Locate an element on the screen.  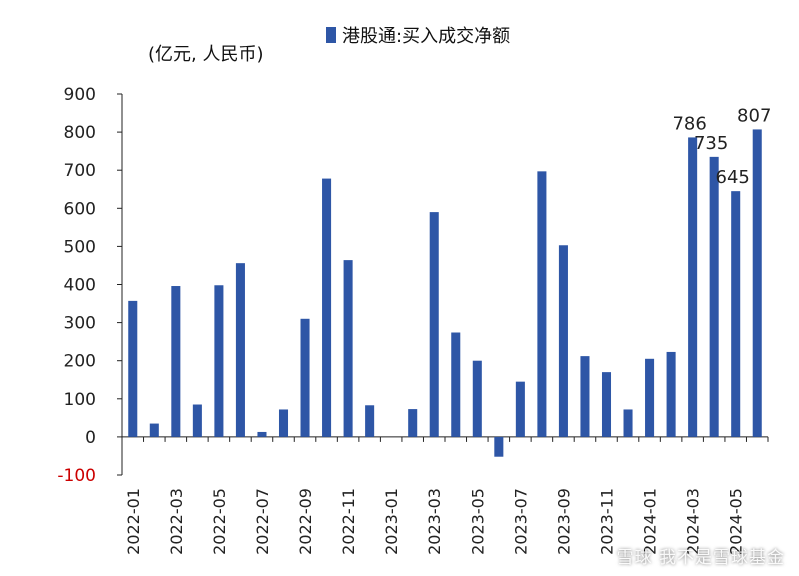
y-tick-label: 600 is located at coordinates (80, 209).